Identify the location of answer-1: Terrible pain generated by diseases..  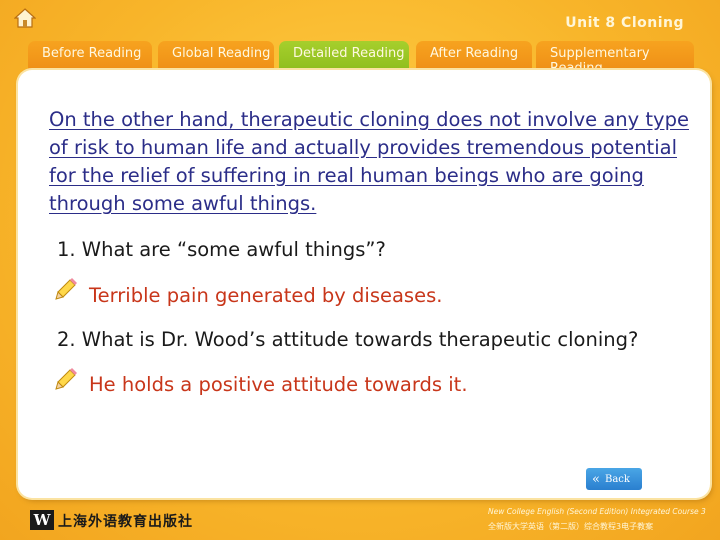
(266, 295).